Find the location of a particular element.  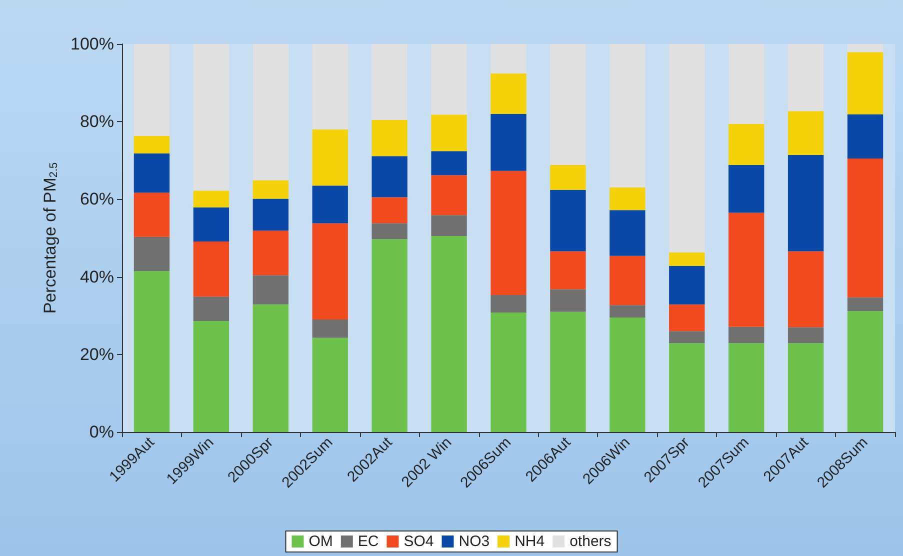

y-tick-label: 20% is located at coordinates (97, 354).